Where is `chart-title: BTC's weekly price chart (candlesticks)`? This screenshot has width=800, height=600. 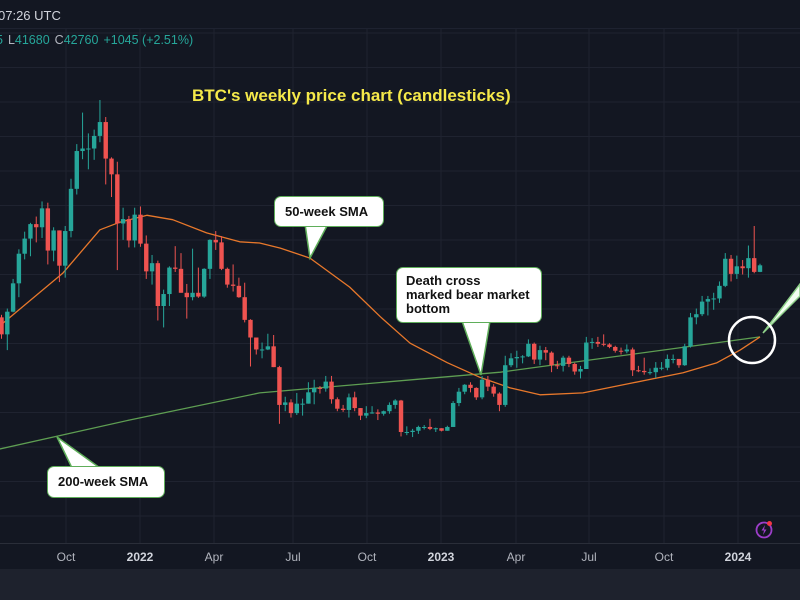 chart-title: BTC's weekly price chart (candlesticks) is located at coordinates (351, 95).